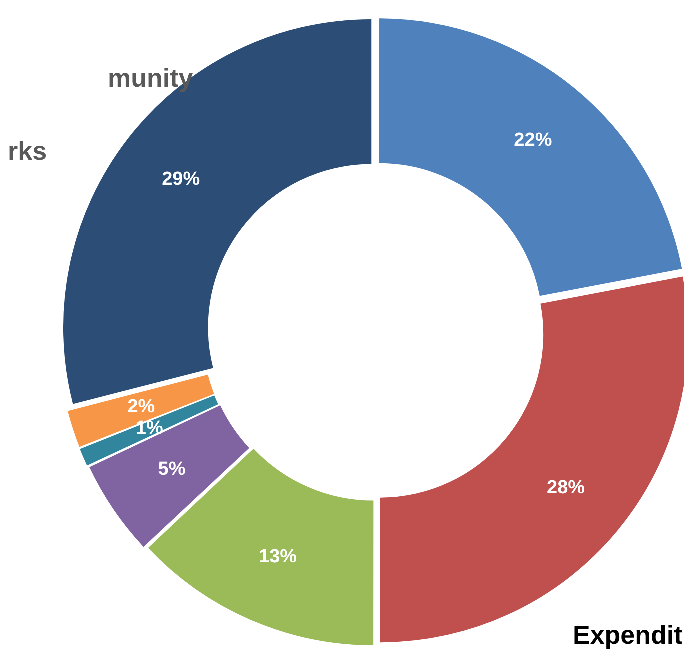 Image resolution: width=692 pixels, height=662 pixels. I want to click on data-label: 29%, so click(181, 179).